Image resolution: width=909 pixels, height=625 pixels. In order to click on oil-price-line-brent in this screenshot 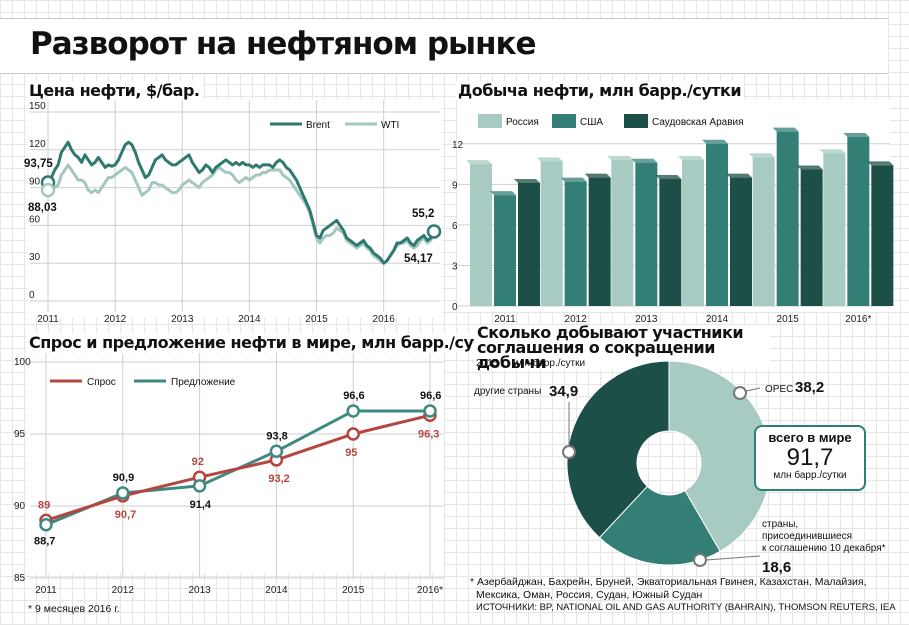, I will do `click(241, 202)`.